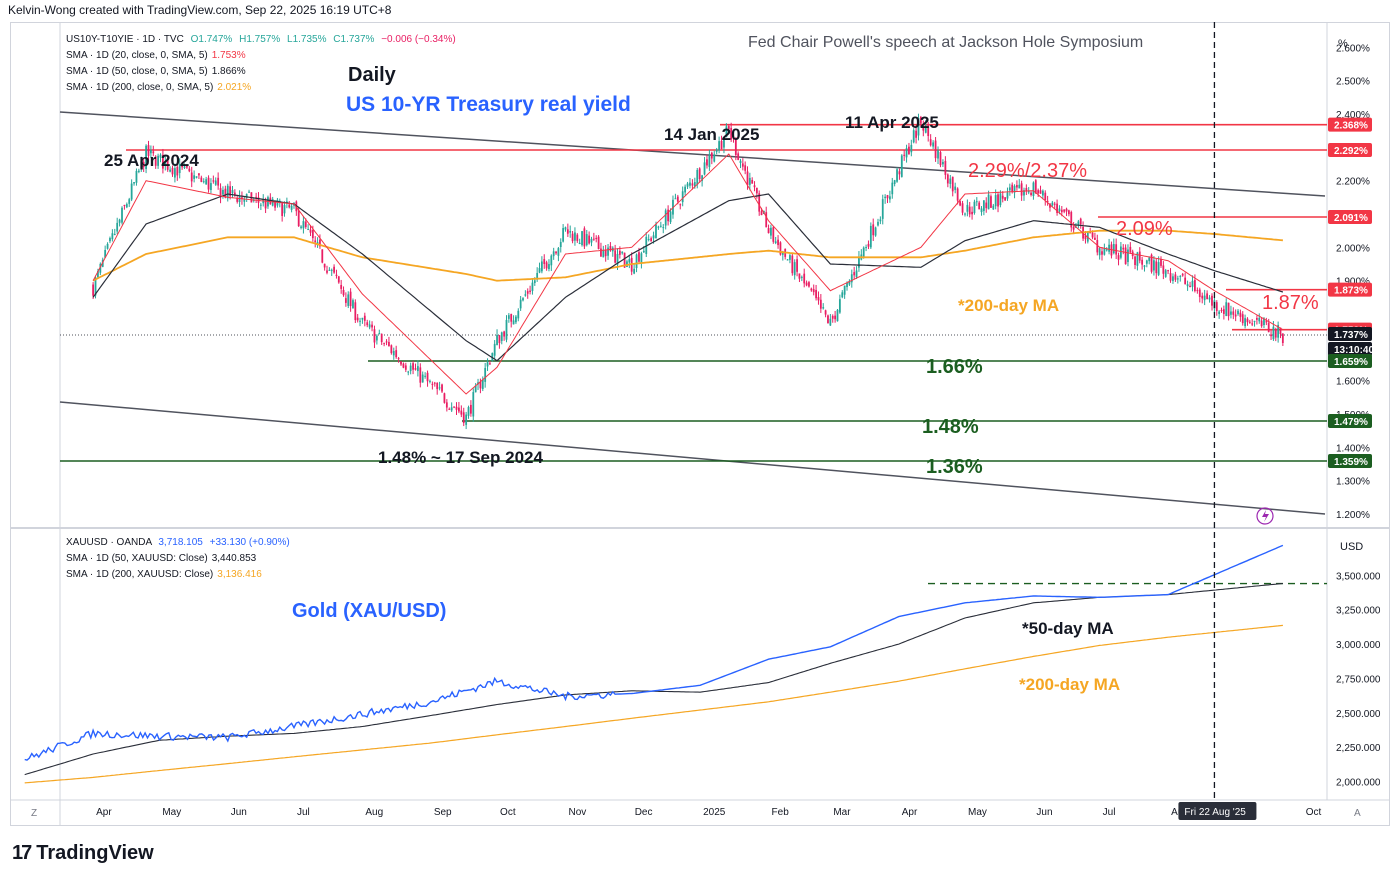 Image resolution: width=1400 pixels, height=884 pixels. What do you see at coordinates (1353, 515) in the screenshot?
I see `price-axis-tick: 1.200%` at bounding box center [1353, 515].